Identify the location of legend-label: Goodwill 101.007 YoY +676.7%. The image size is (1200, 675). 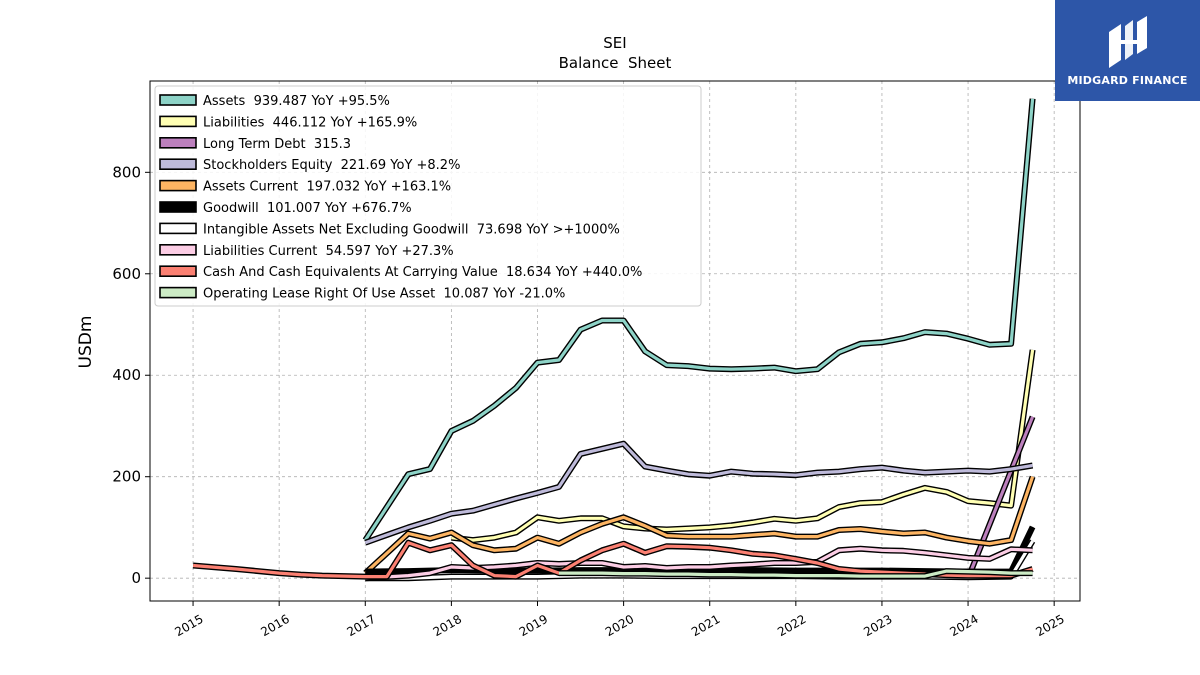
(307, 208).